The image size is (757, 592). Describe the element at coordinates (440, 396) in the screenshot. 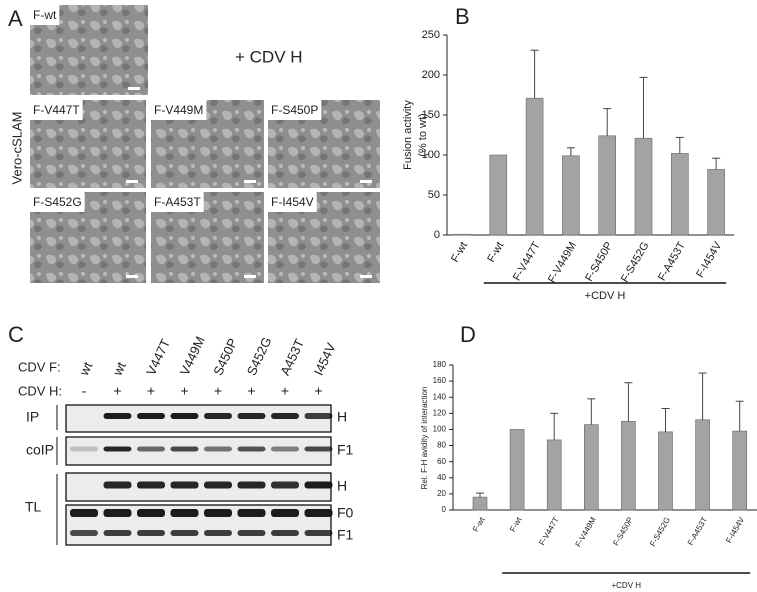

I see `y-tick-label: 140` at that location.